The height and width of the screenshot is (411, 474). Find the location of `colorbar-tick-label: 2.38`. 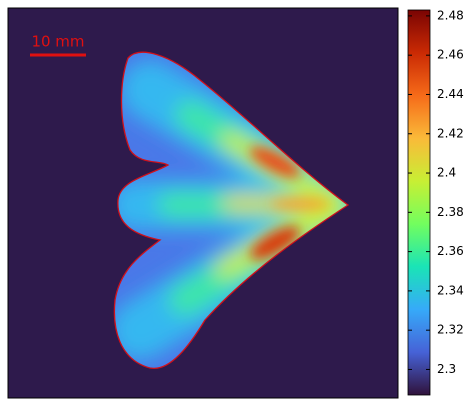

colorbar-tick-label: 2.38 is located at coordinates (450, 212).